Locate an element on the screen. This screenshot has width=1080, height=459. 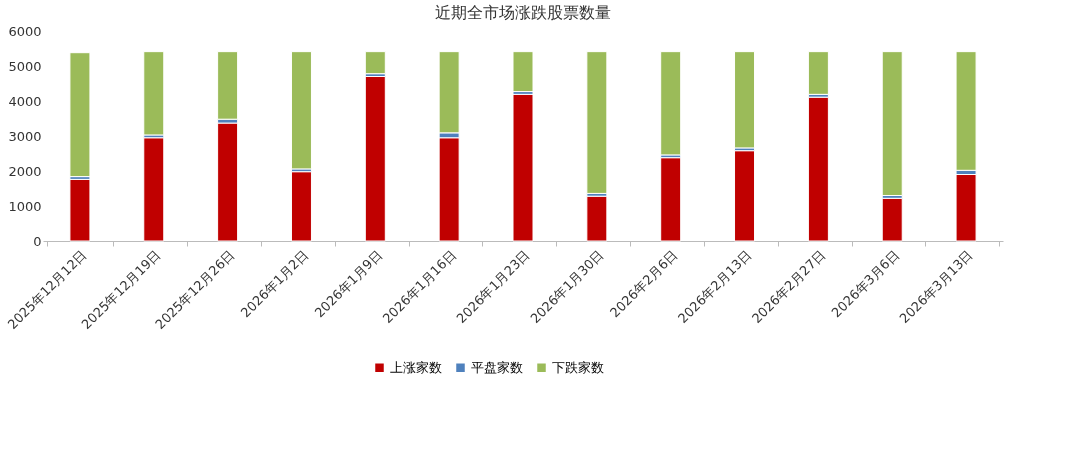
legend-label: 平盘家数 is located at coordinates (497, 367).